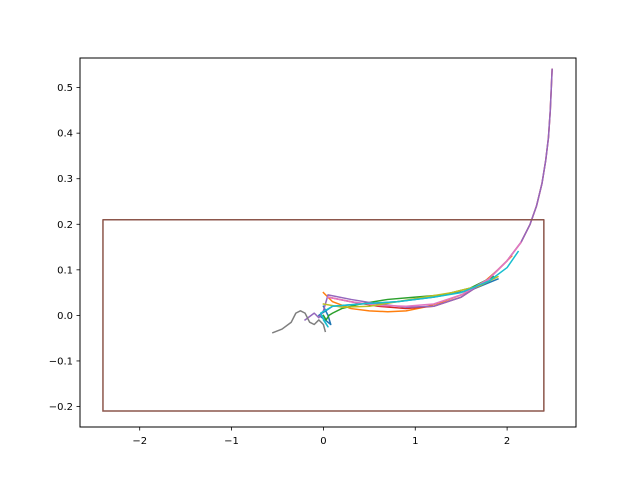 Image resolution: width=640 pixels, height=480 pixels. Describe the element at coordinates (65, 134) in the screenshot. I see `y-tick-label: 0.4` at that location.